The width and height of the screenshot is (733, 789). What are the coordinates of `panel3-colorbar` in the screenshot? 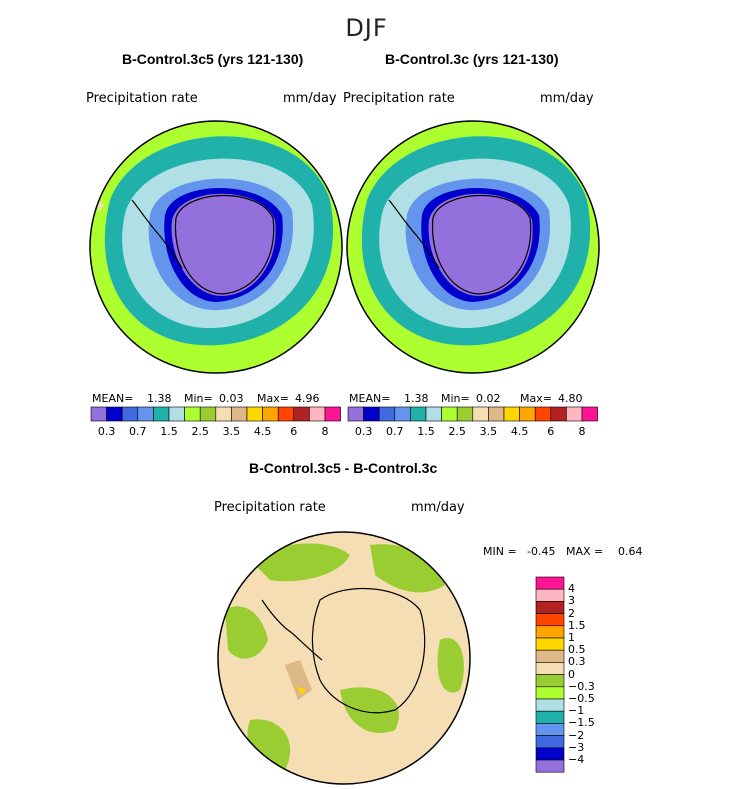 It's located at (550, 674).